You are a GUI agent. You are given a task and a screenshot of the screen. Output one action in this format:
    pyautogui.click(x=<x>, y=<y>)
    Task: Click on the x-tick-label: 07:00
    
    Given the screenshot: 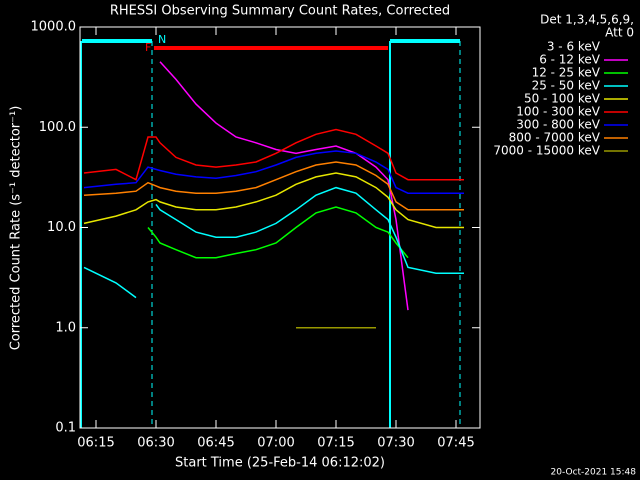 What is the action you would take?
    pyautogui.click(x=275, y=443)
    